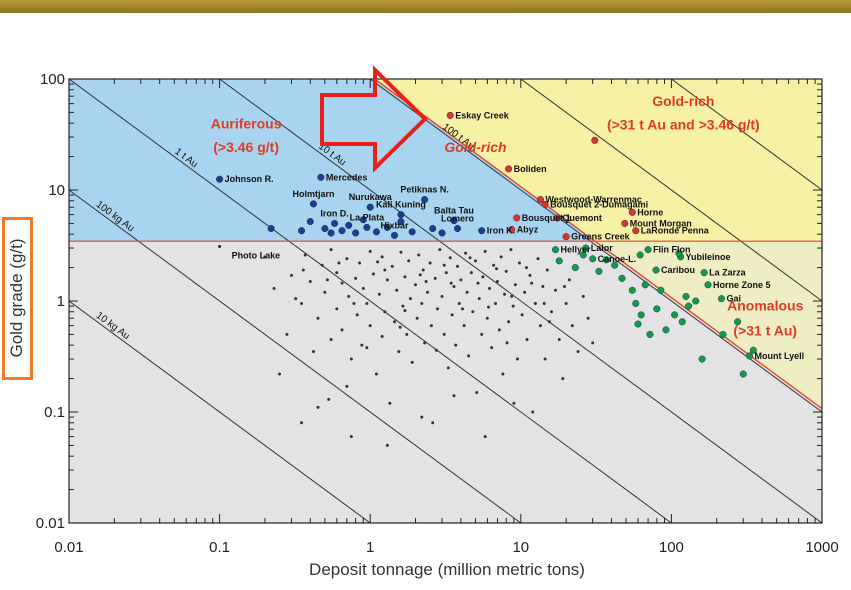 The image size is (851, 590). Describe the element at coordinates (249, 179) in the screenshot. I see `point-label: Johnson R.` at that location.